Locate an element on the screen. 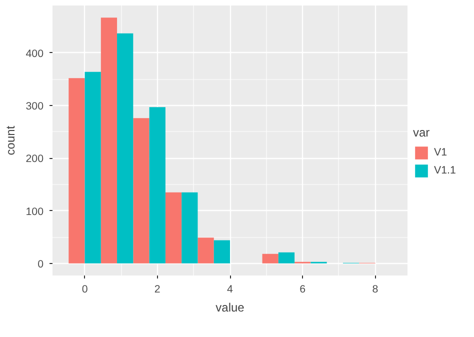  y-tick-label: 200 is located at coordinates (35, 159).